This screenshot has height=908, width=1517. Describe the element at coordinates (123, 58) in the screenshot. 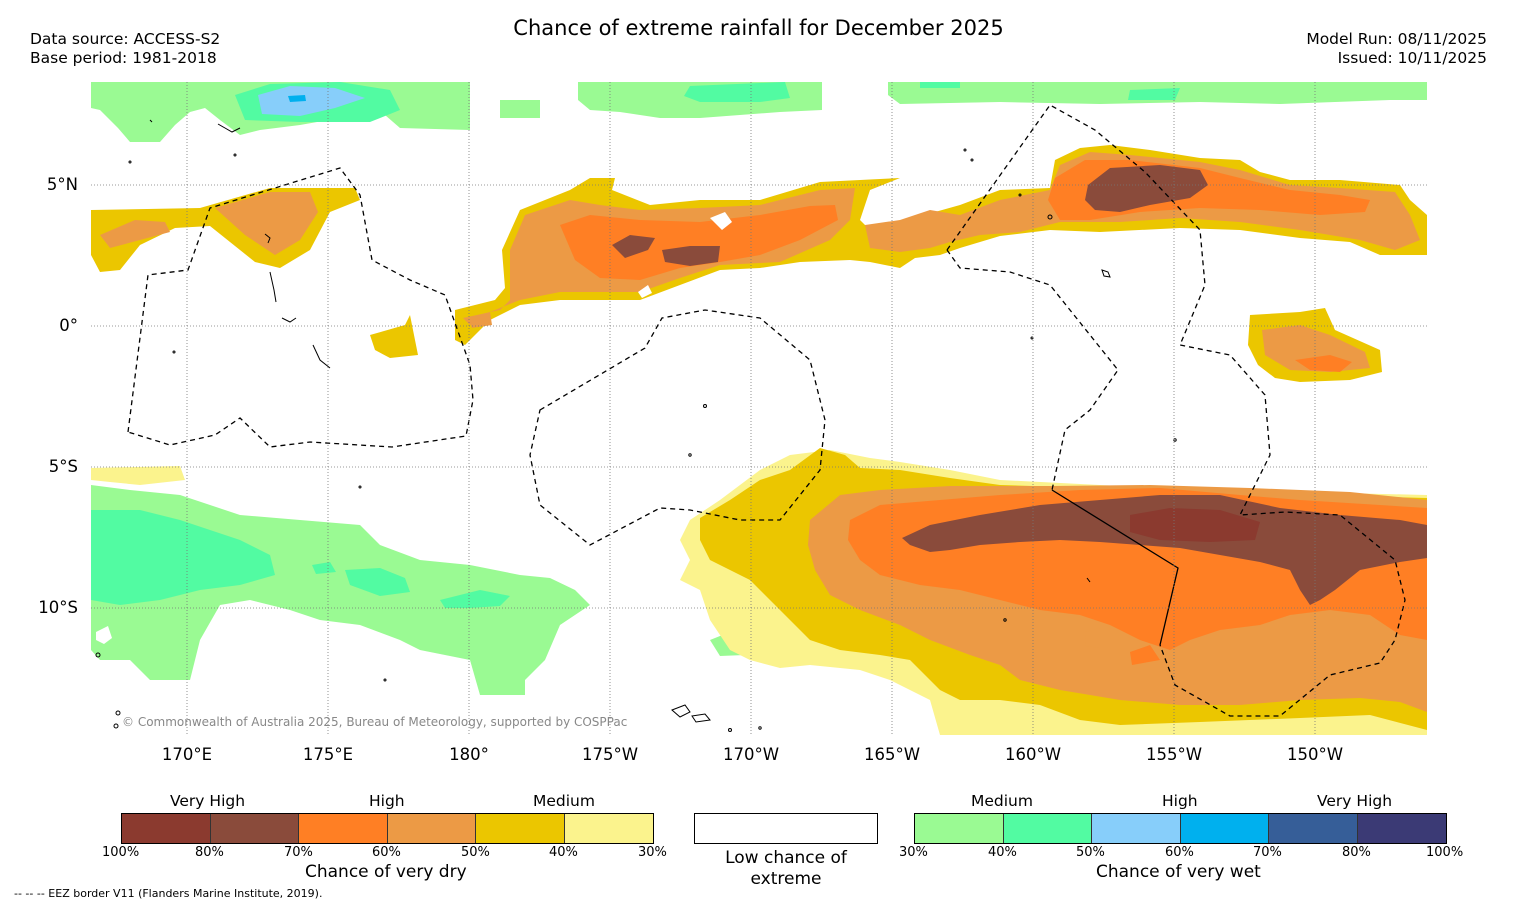

I see `base-period-label: Base period: 1981-2018` at that location.